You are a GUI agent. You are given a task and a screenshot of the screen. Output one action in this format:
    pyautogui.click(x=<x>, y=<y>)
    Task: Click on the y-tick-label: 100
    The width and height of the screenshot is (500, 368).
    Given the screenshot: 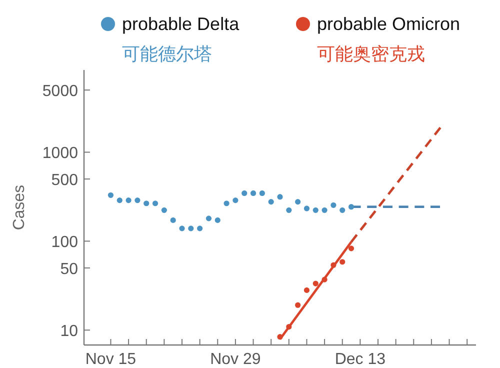 What is the action you would take?
    pyautogui.click(x=64, y=243)
    